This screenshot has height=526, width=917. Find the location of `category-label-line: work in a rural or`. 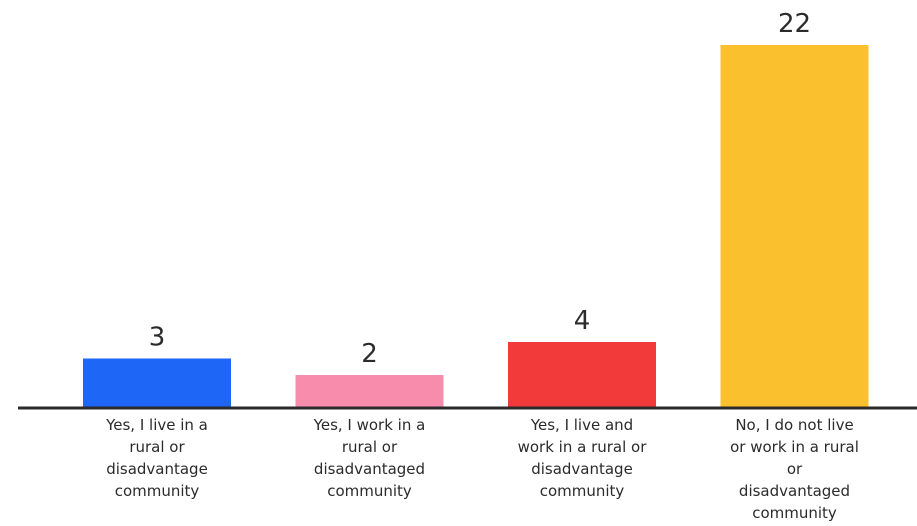

category-label-line: work in a rural or is located at coordinates (583, 447).